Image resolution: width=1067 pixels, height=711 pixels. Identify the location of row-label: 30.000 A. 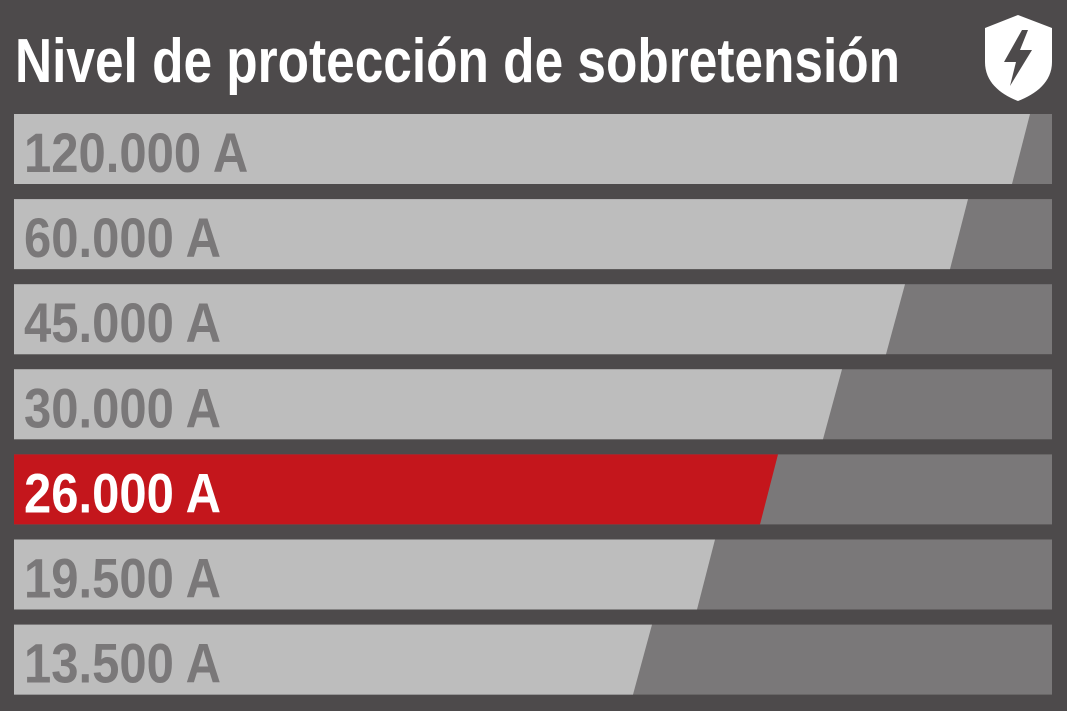
(122, 408).